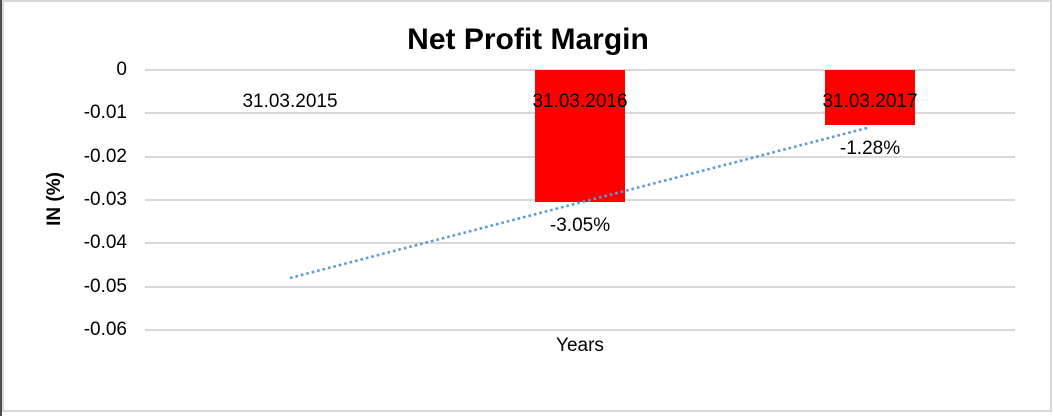 This screenshot has width=1054, height=416. I want to click on y-tick-label: -0.06, so click(105, 329).